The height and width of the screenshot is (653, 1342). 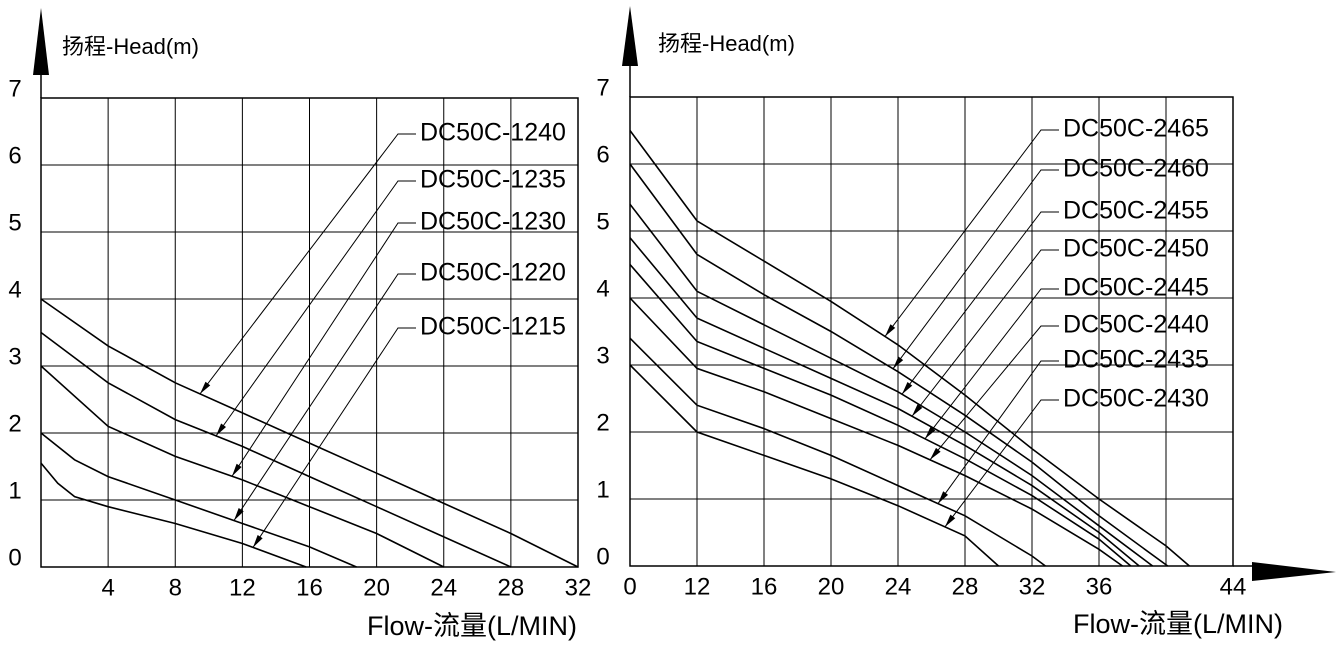 I want to click on series-label: DC50C-2455, so click(x=1136, y=211).